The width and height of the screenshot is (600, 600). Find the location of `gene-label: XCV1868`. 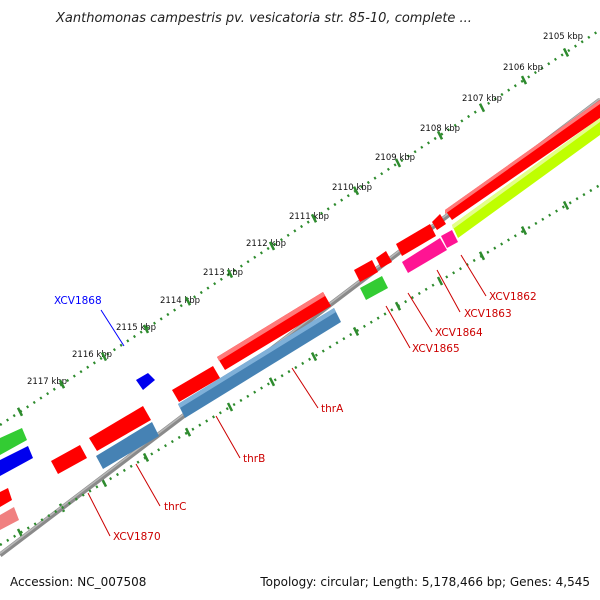

gene-label: XCV1868 is located at coordinates (78, 301).